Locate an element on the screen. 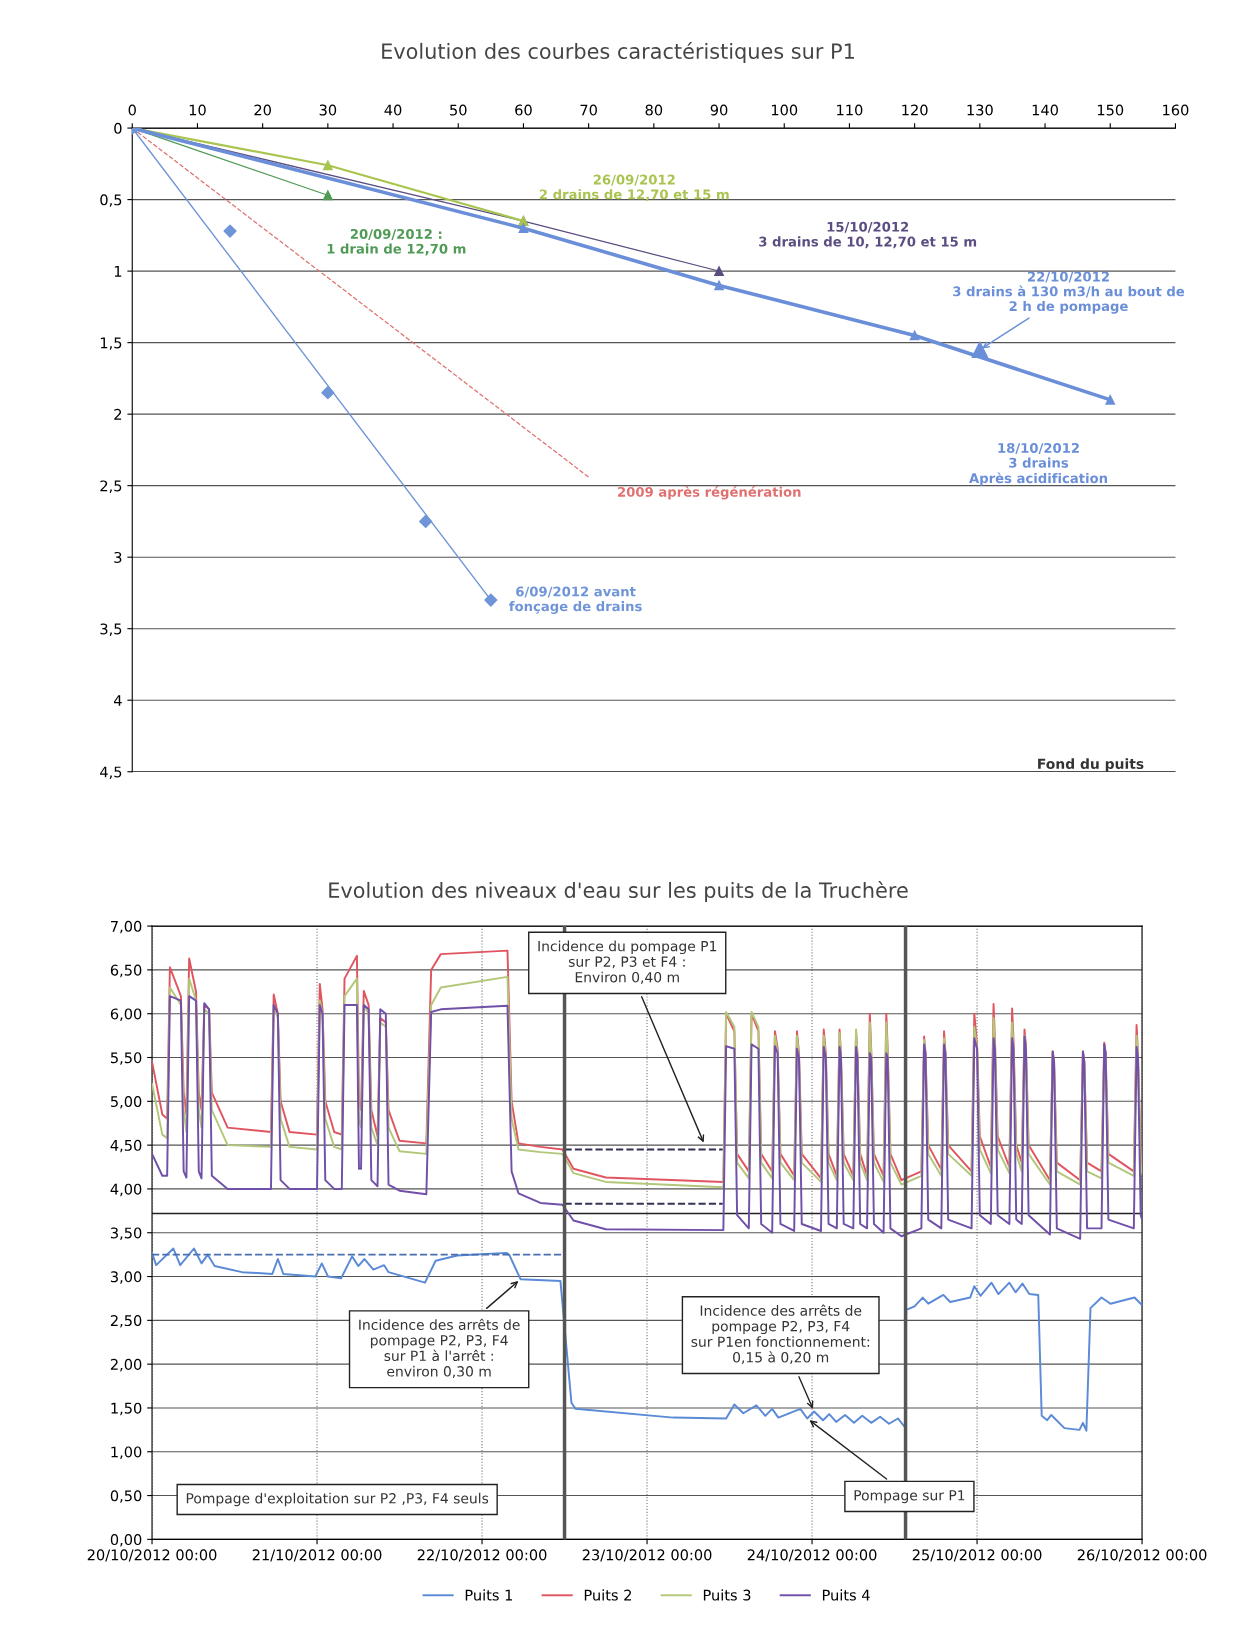 This screenshot has height=1642, width=1236. x-tick-label: 110 is located at coordinates (850, 110).